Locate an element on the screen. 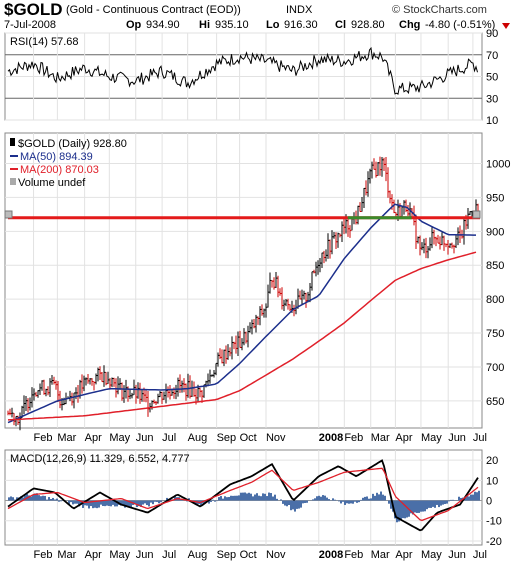 Image resolution: width=520 pixels, height=567 pixels. low-label: Lo is located at coordinates (273, 25).